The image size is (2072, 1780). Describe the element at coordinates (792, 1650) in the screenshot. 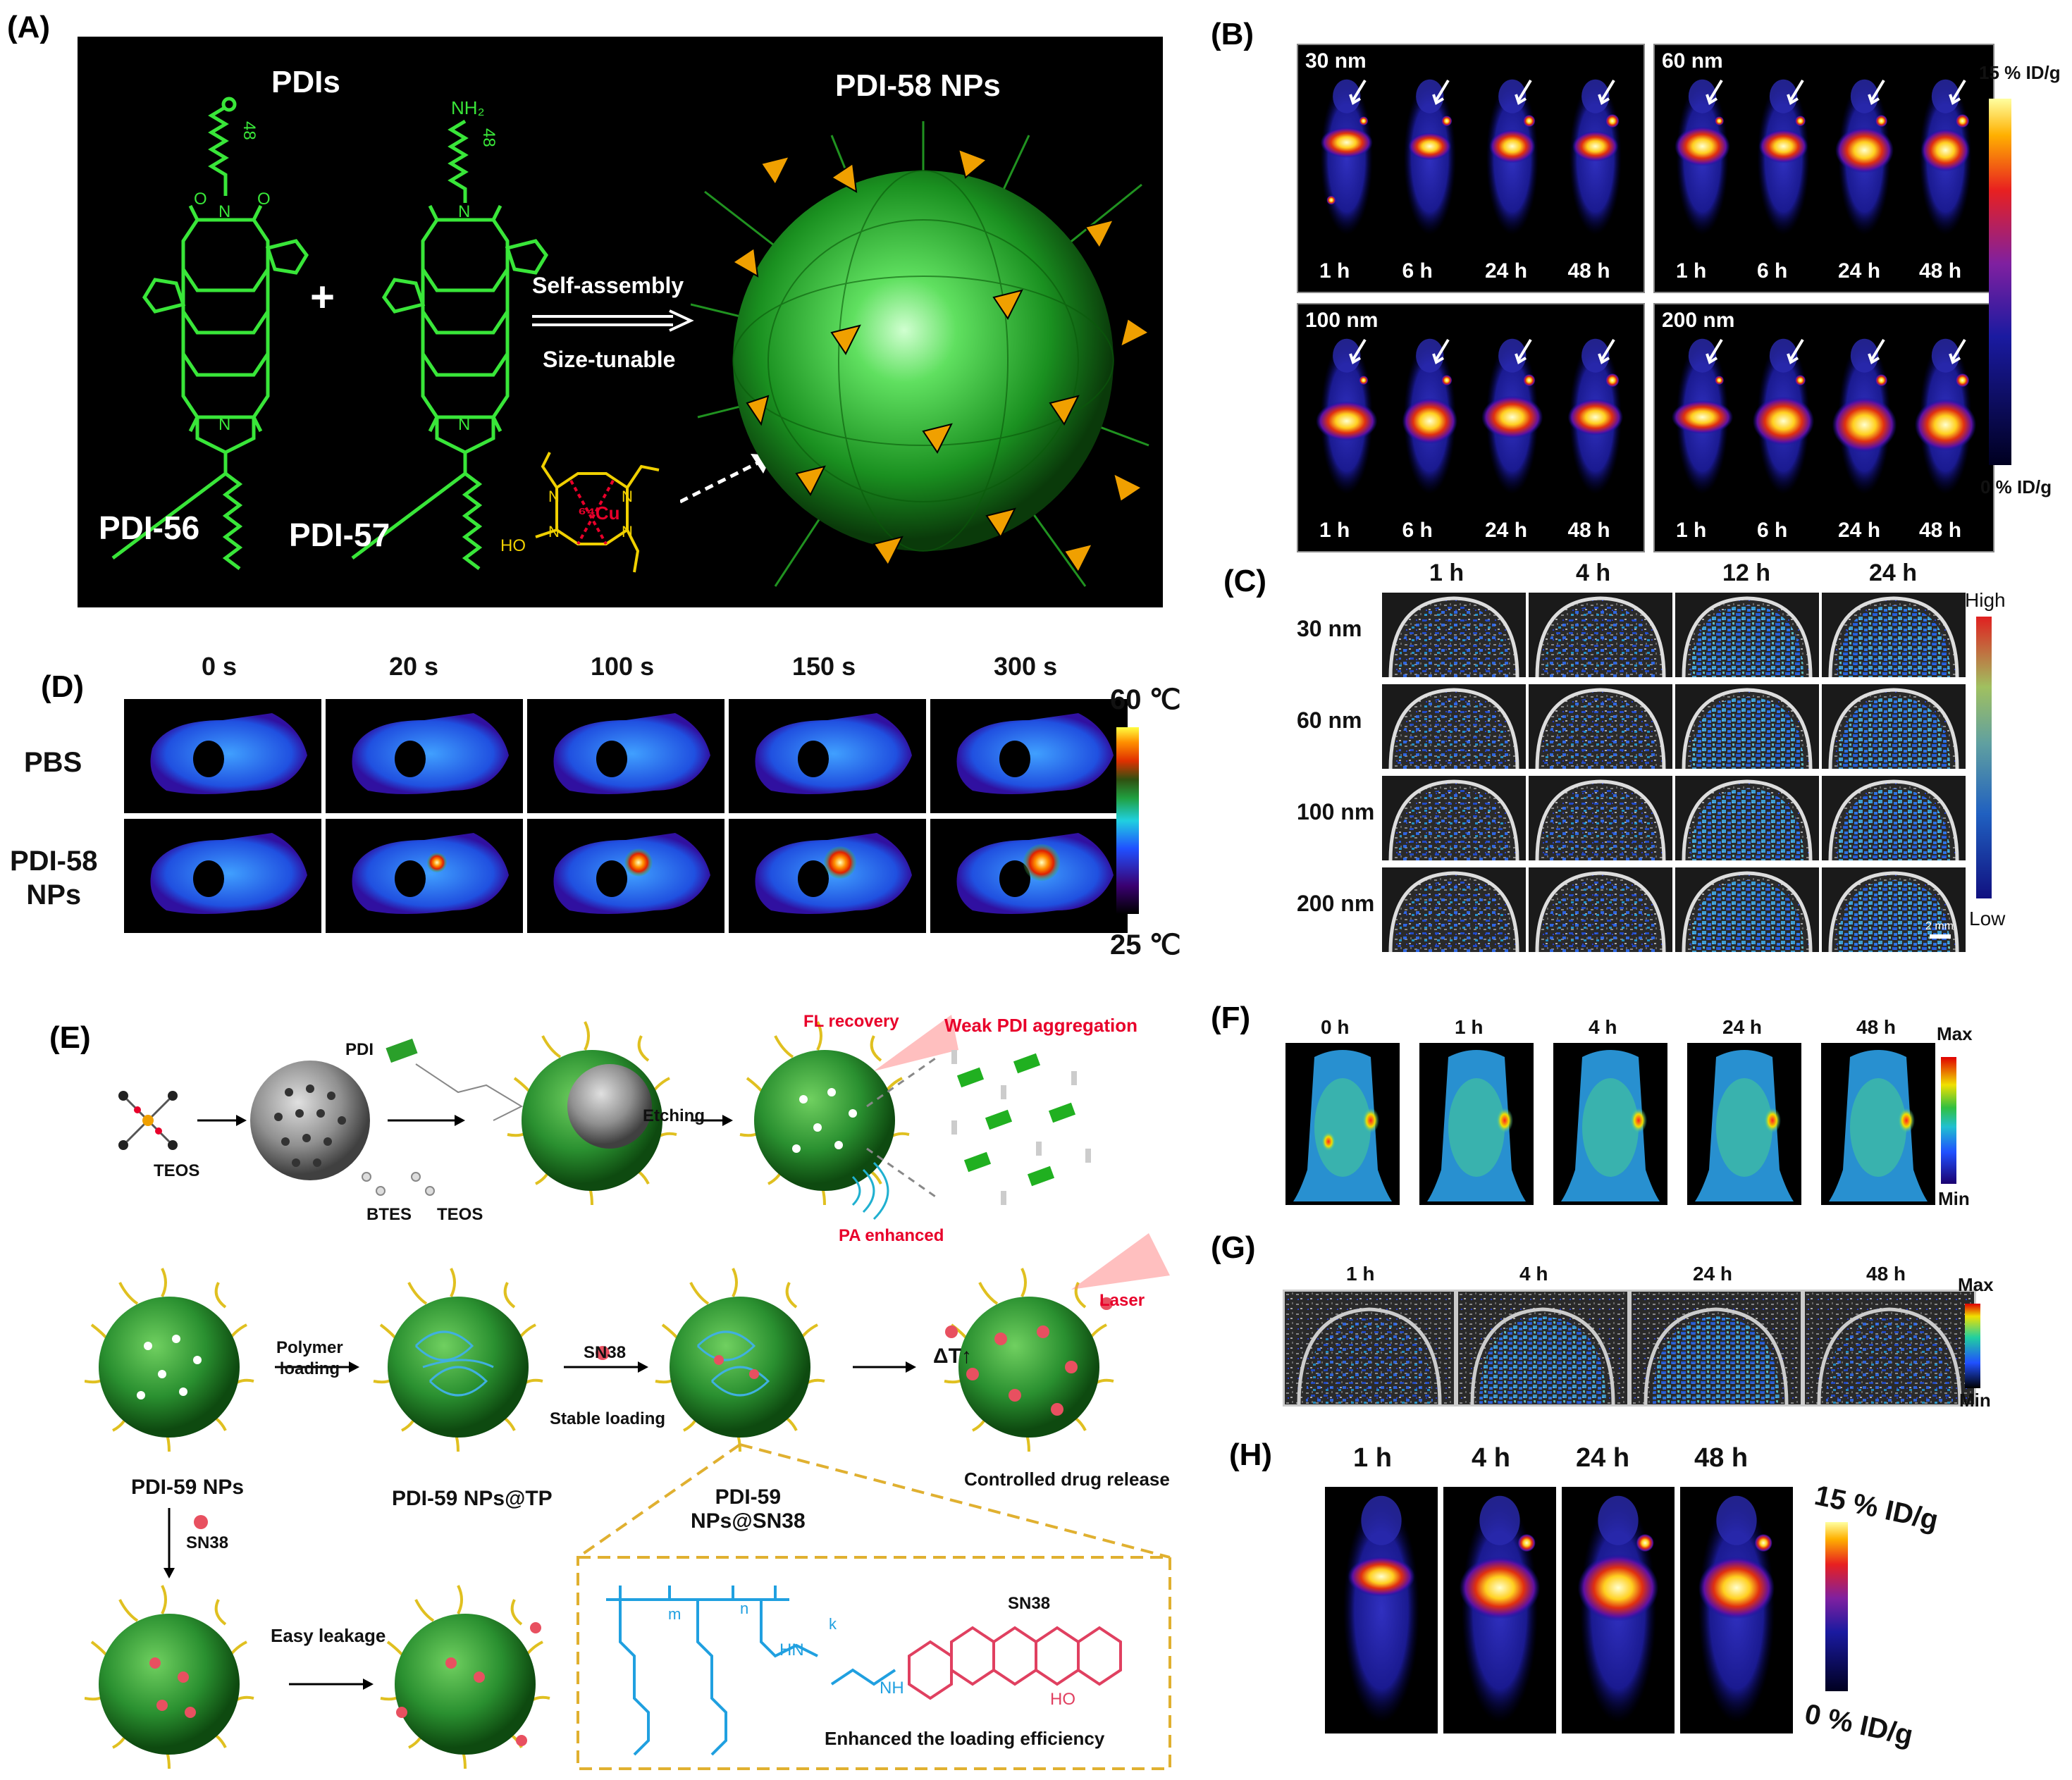

I see `e-hn: HN` at that location.